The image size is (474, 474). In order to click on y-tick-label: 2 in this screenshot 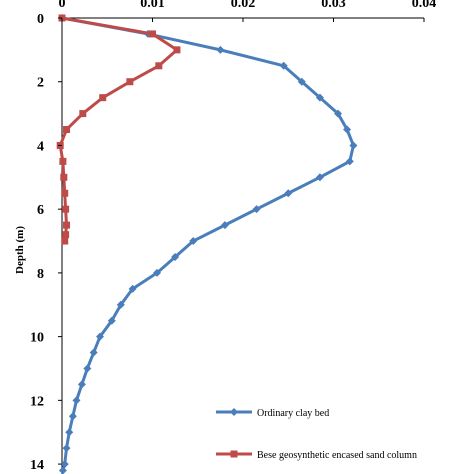, I will do `click(40, 83)`.